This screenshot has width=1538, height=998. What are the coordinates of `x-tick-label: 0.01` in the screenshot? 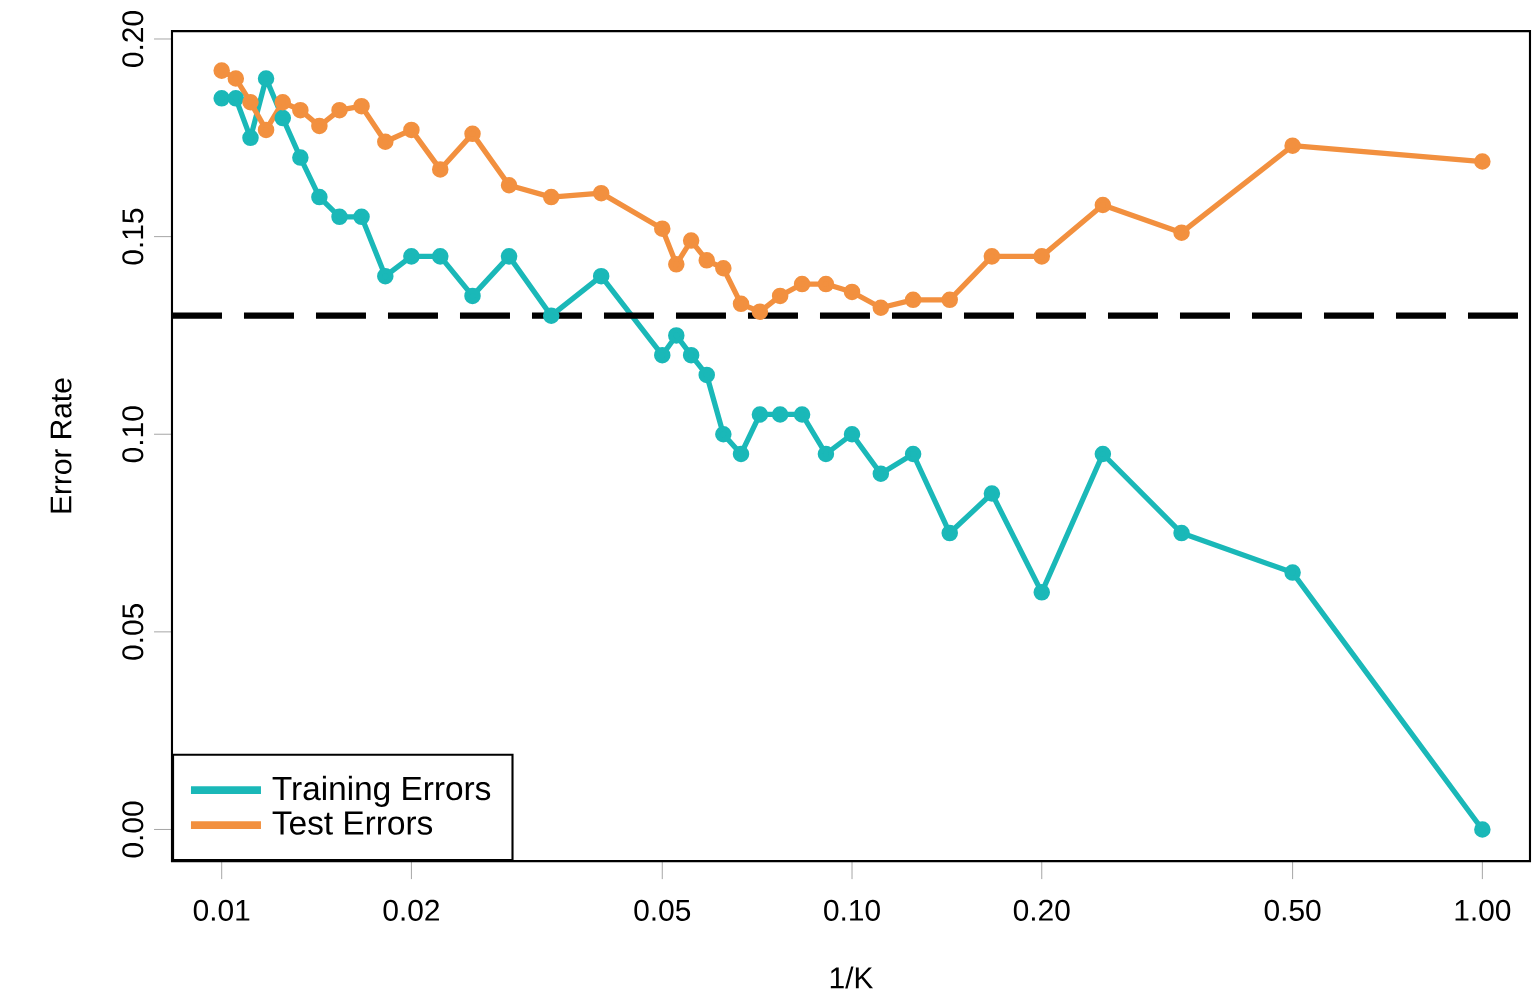 It's located at (221, 910).